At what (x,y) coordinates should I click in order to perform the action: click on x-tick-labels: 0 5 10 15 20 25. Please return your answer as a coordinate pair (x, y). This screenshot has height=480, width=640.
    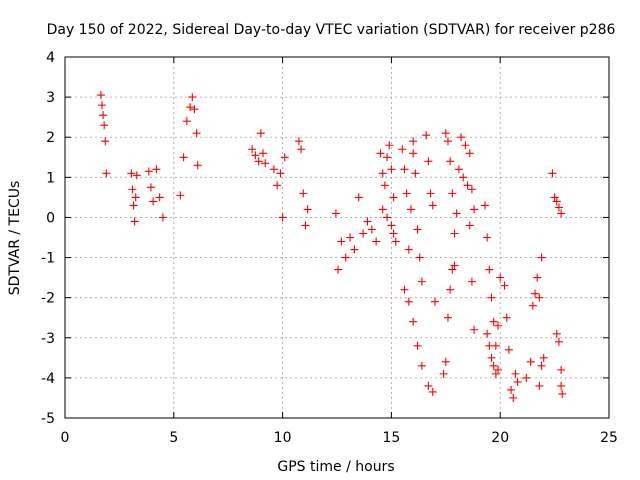
    Looking at the image, I should click on (339, 438).